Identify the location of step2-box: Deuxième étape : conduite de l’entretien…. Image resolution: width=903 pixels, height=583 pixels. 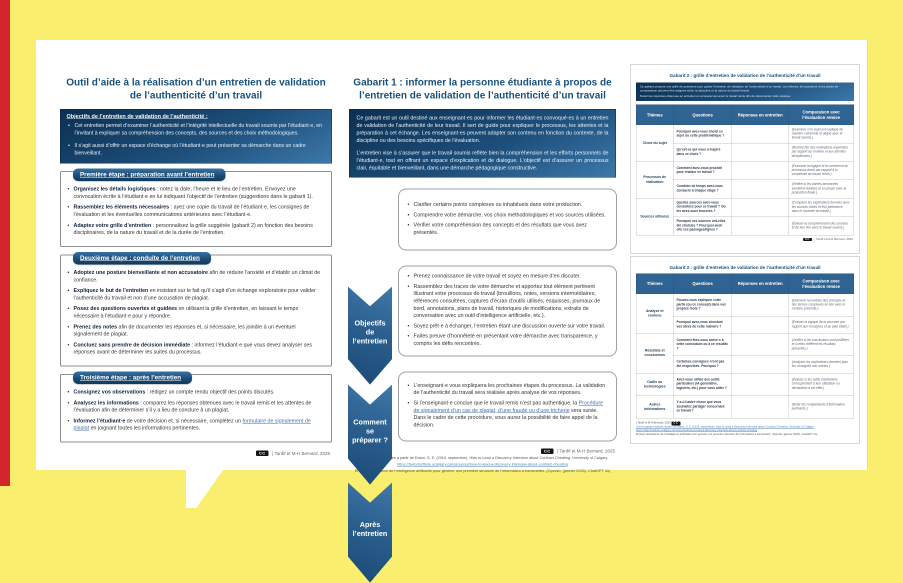
(196, 309).